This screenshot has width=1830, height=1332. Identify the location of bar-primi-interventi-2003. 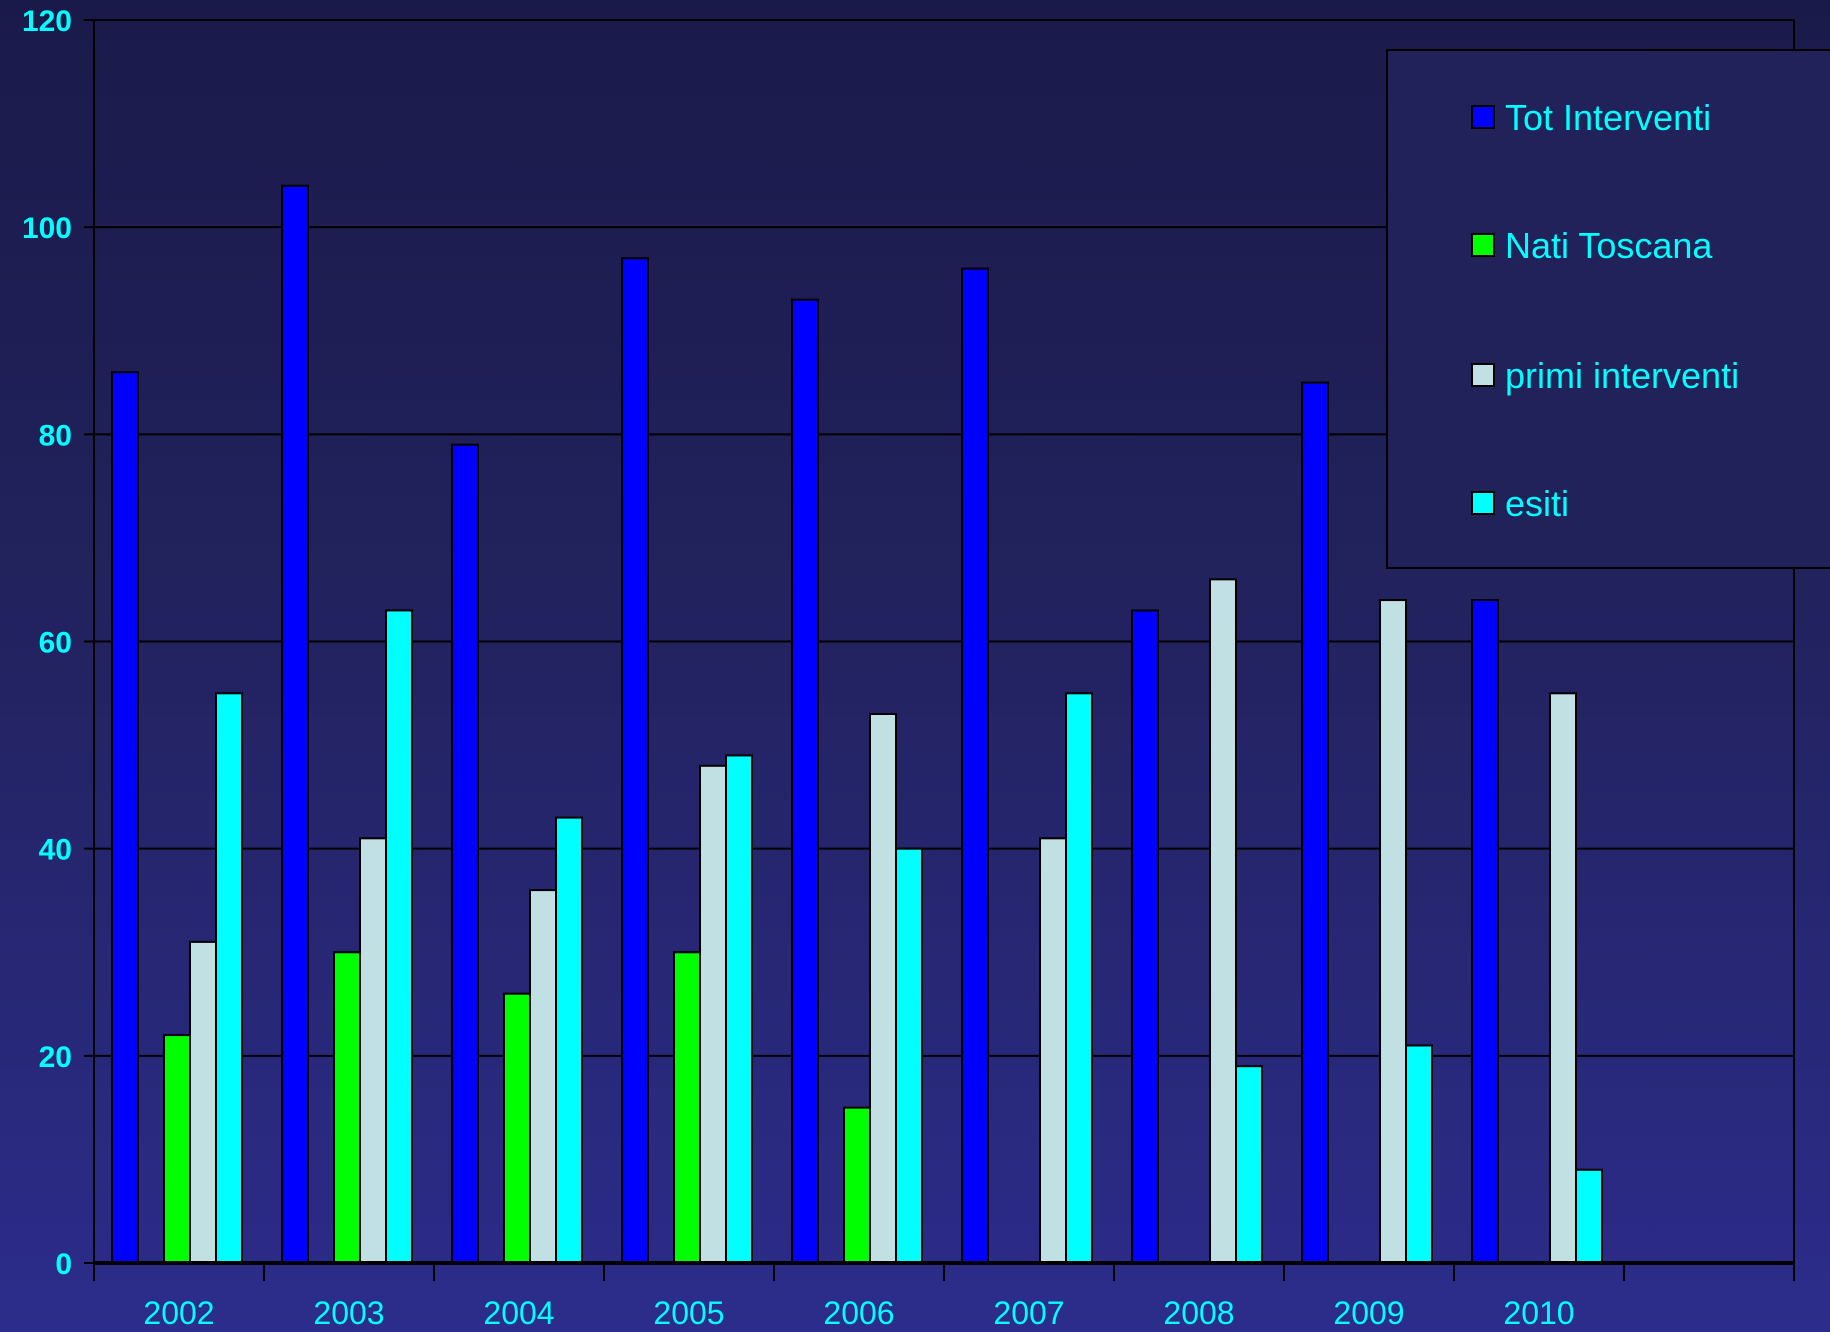
(373, 1051).